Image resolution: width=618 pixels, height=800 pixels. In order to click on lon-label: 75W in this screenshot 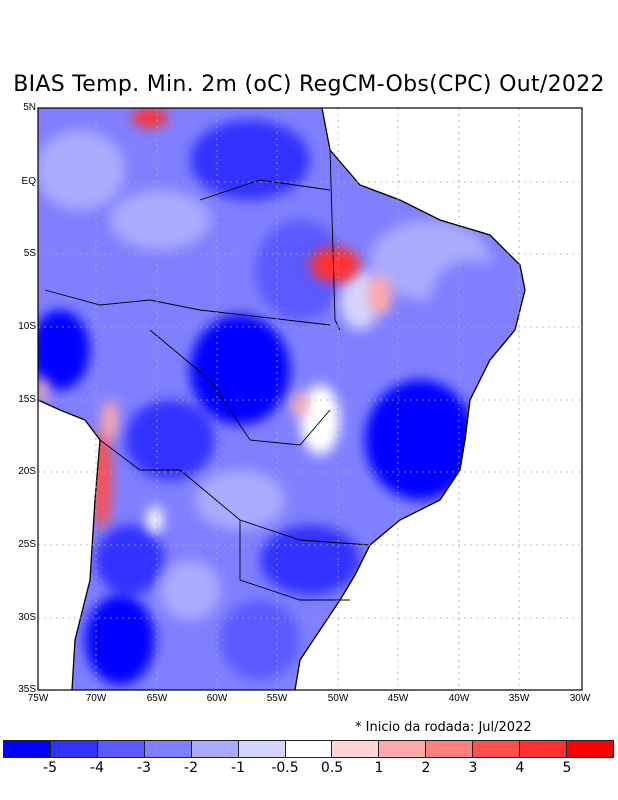, I will do `click(38, 698)`.